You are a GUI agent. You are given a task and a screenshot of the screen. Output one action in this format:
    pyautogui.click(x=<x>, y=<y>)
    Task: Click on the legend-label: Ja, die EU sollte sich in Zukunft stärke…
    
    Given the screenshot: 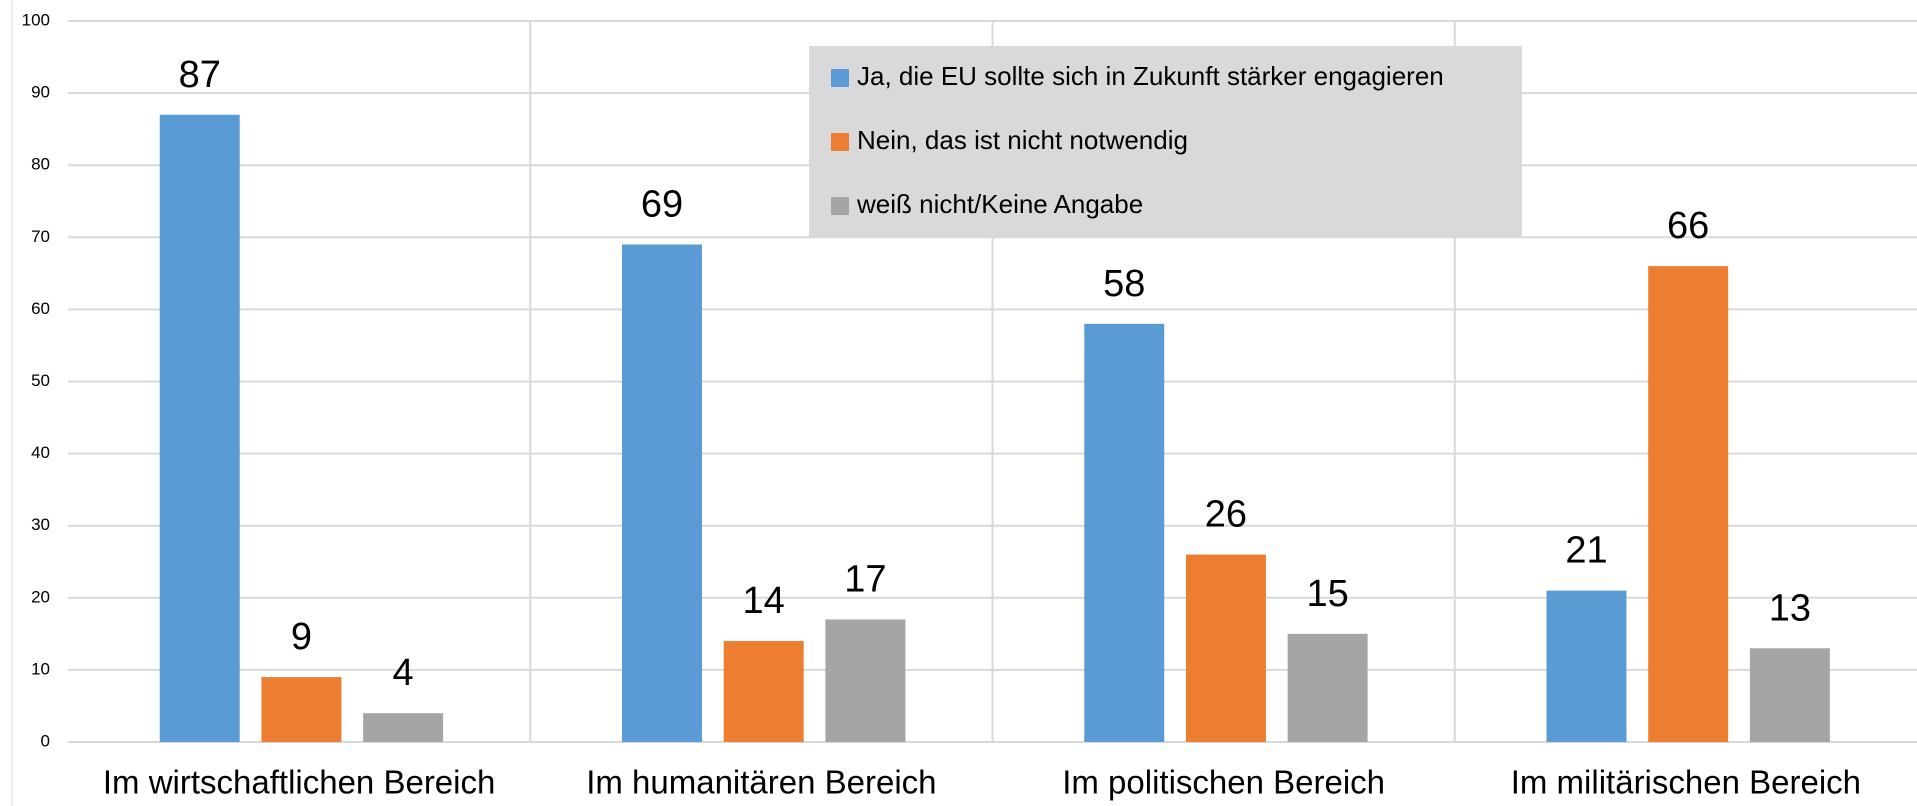 What is the action you would take?
    pyautogui.click(x=1150, y=76)
    